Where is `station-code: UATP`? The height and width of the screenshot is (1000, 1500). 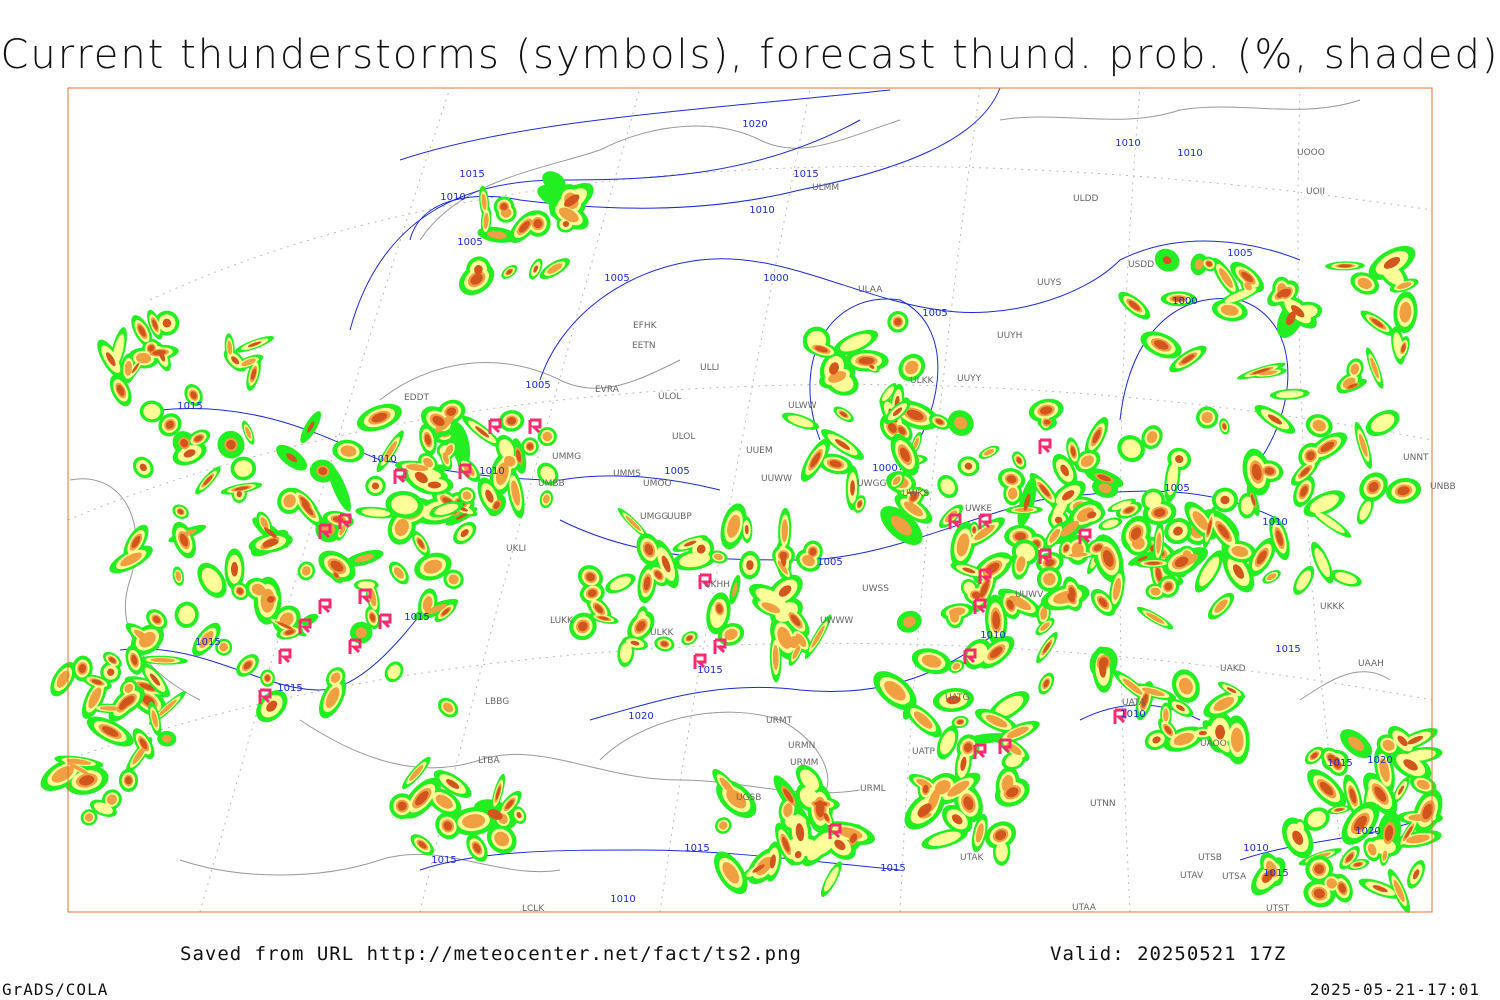 station-code: UATP is located at coordinates (924, 752).